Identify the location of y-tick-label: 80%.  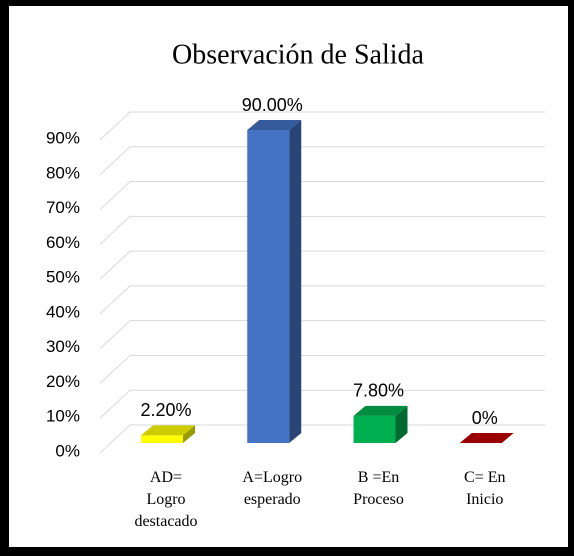
(63, 172).